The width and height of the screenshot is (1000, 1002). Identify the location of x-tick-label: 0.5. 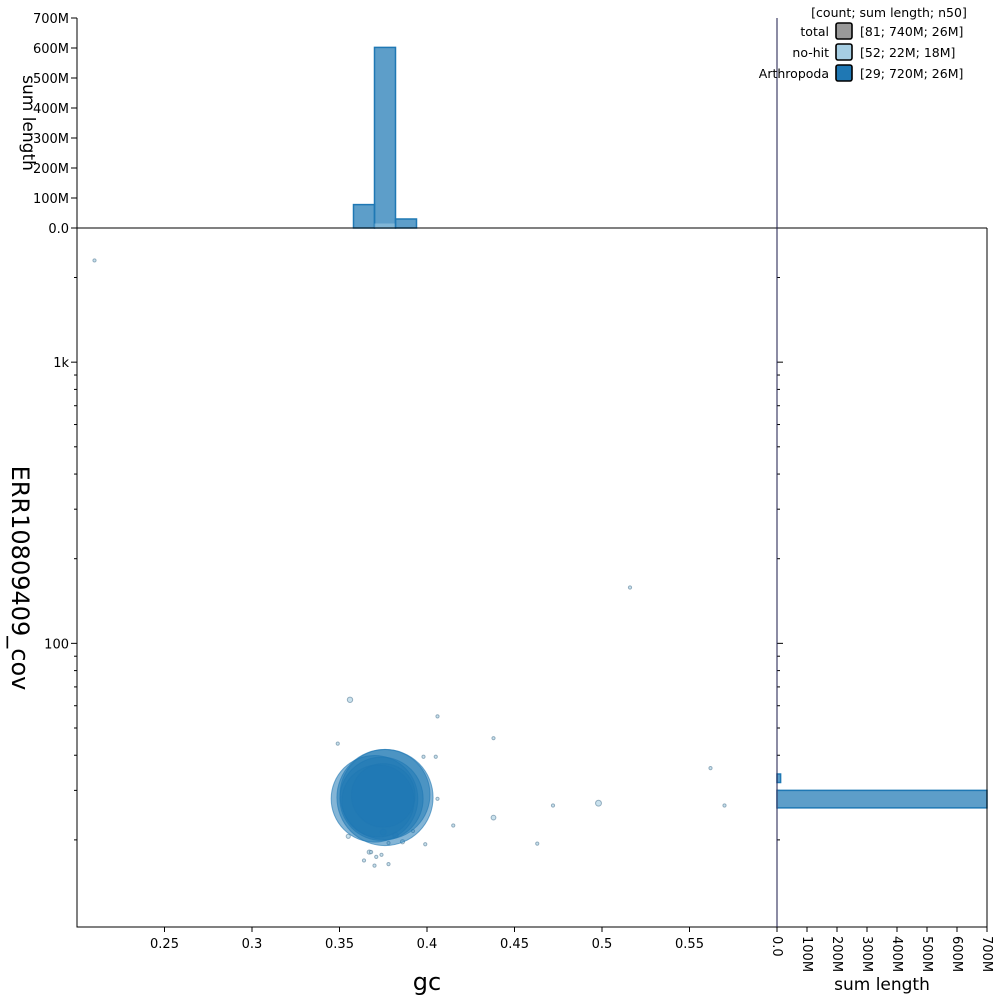
(602, 944).